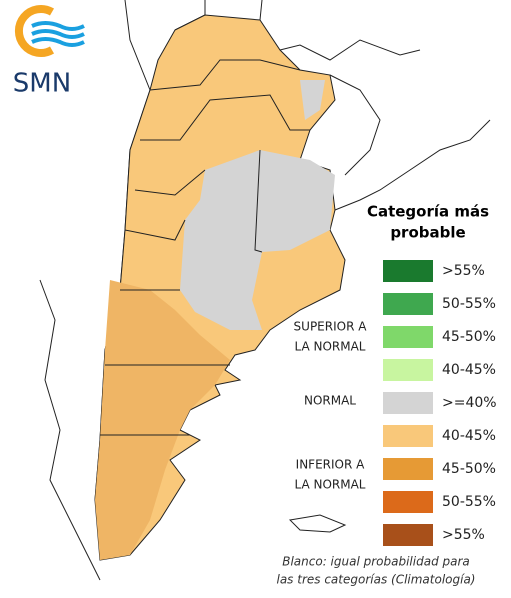 Image resolution: width=511 pixels, height=598 pixels. What do you see at coordinates (331, 327) in the screenshot?
I see `group-label: SUPERIOR A` at bounding box center [331, 327].